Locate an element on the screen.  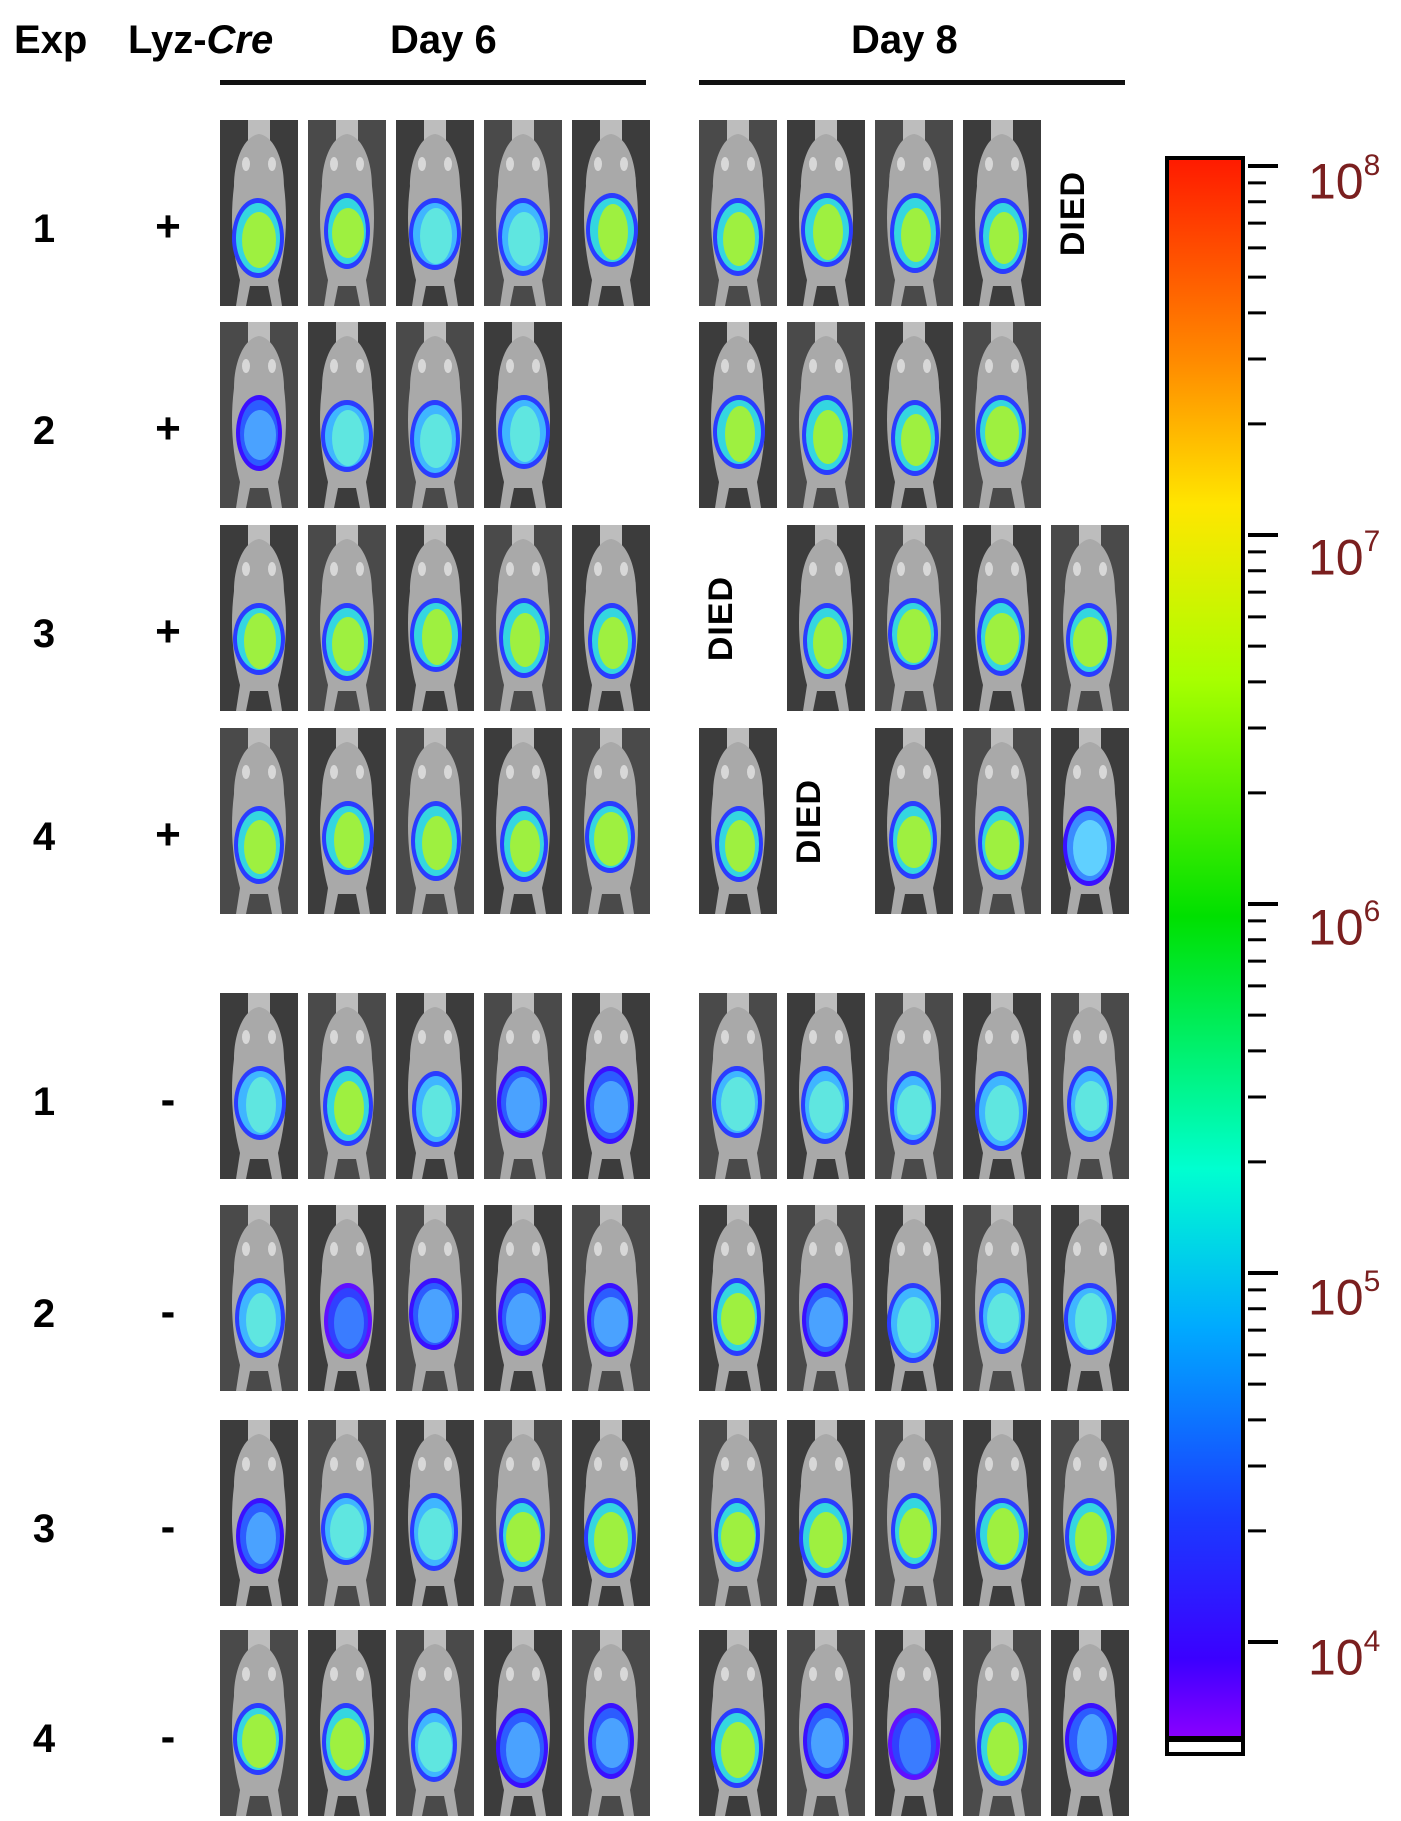
day8-bracket-line is located at coordinates (912, 82).